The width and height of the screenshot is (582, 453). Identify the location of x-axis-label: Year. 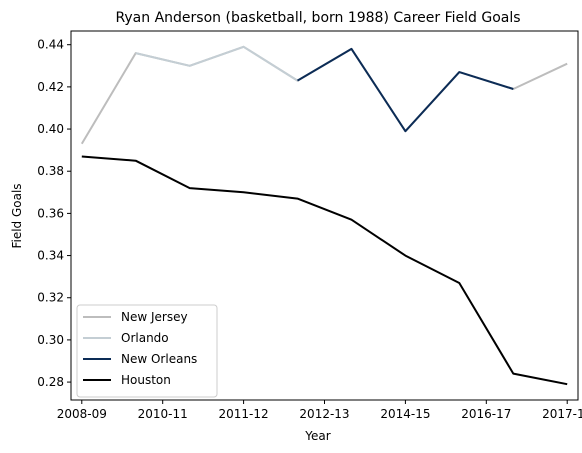
(317, 436).